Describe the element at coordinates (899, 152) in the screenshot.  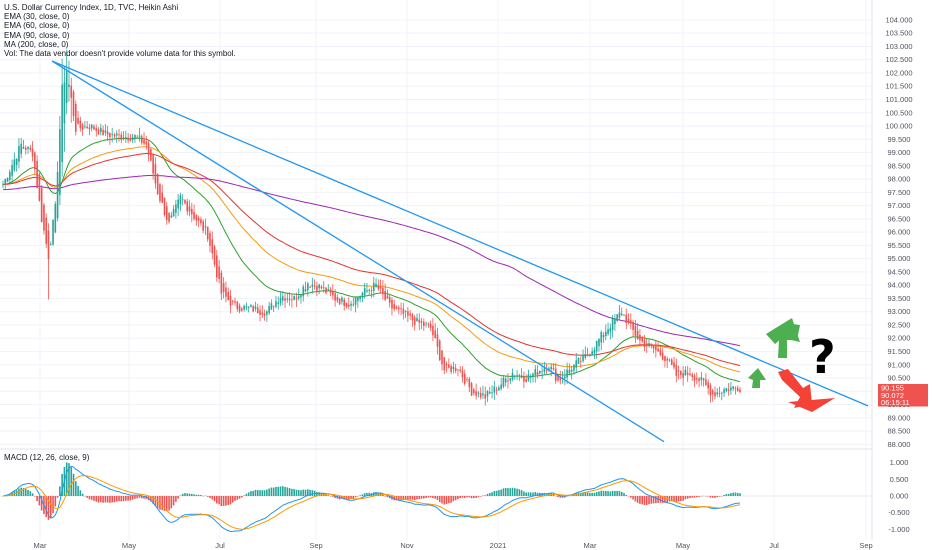
I see `price-tick-label: 99.000` at that location.